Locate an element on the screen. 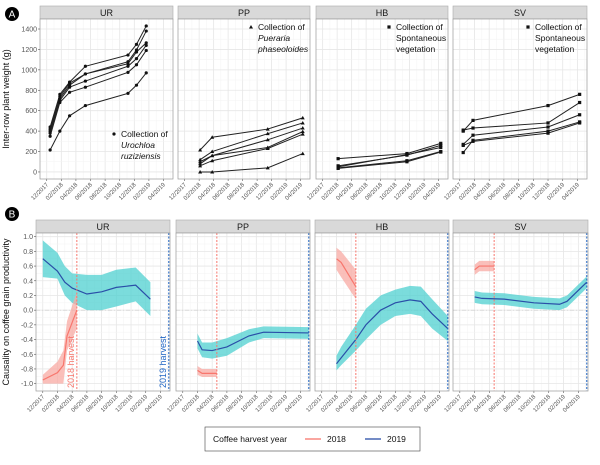 This screenshot has width=600, height=465. panel-label: B is located at coordinates (12, 215).